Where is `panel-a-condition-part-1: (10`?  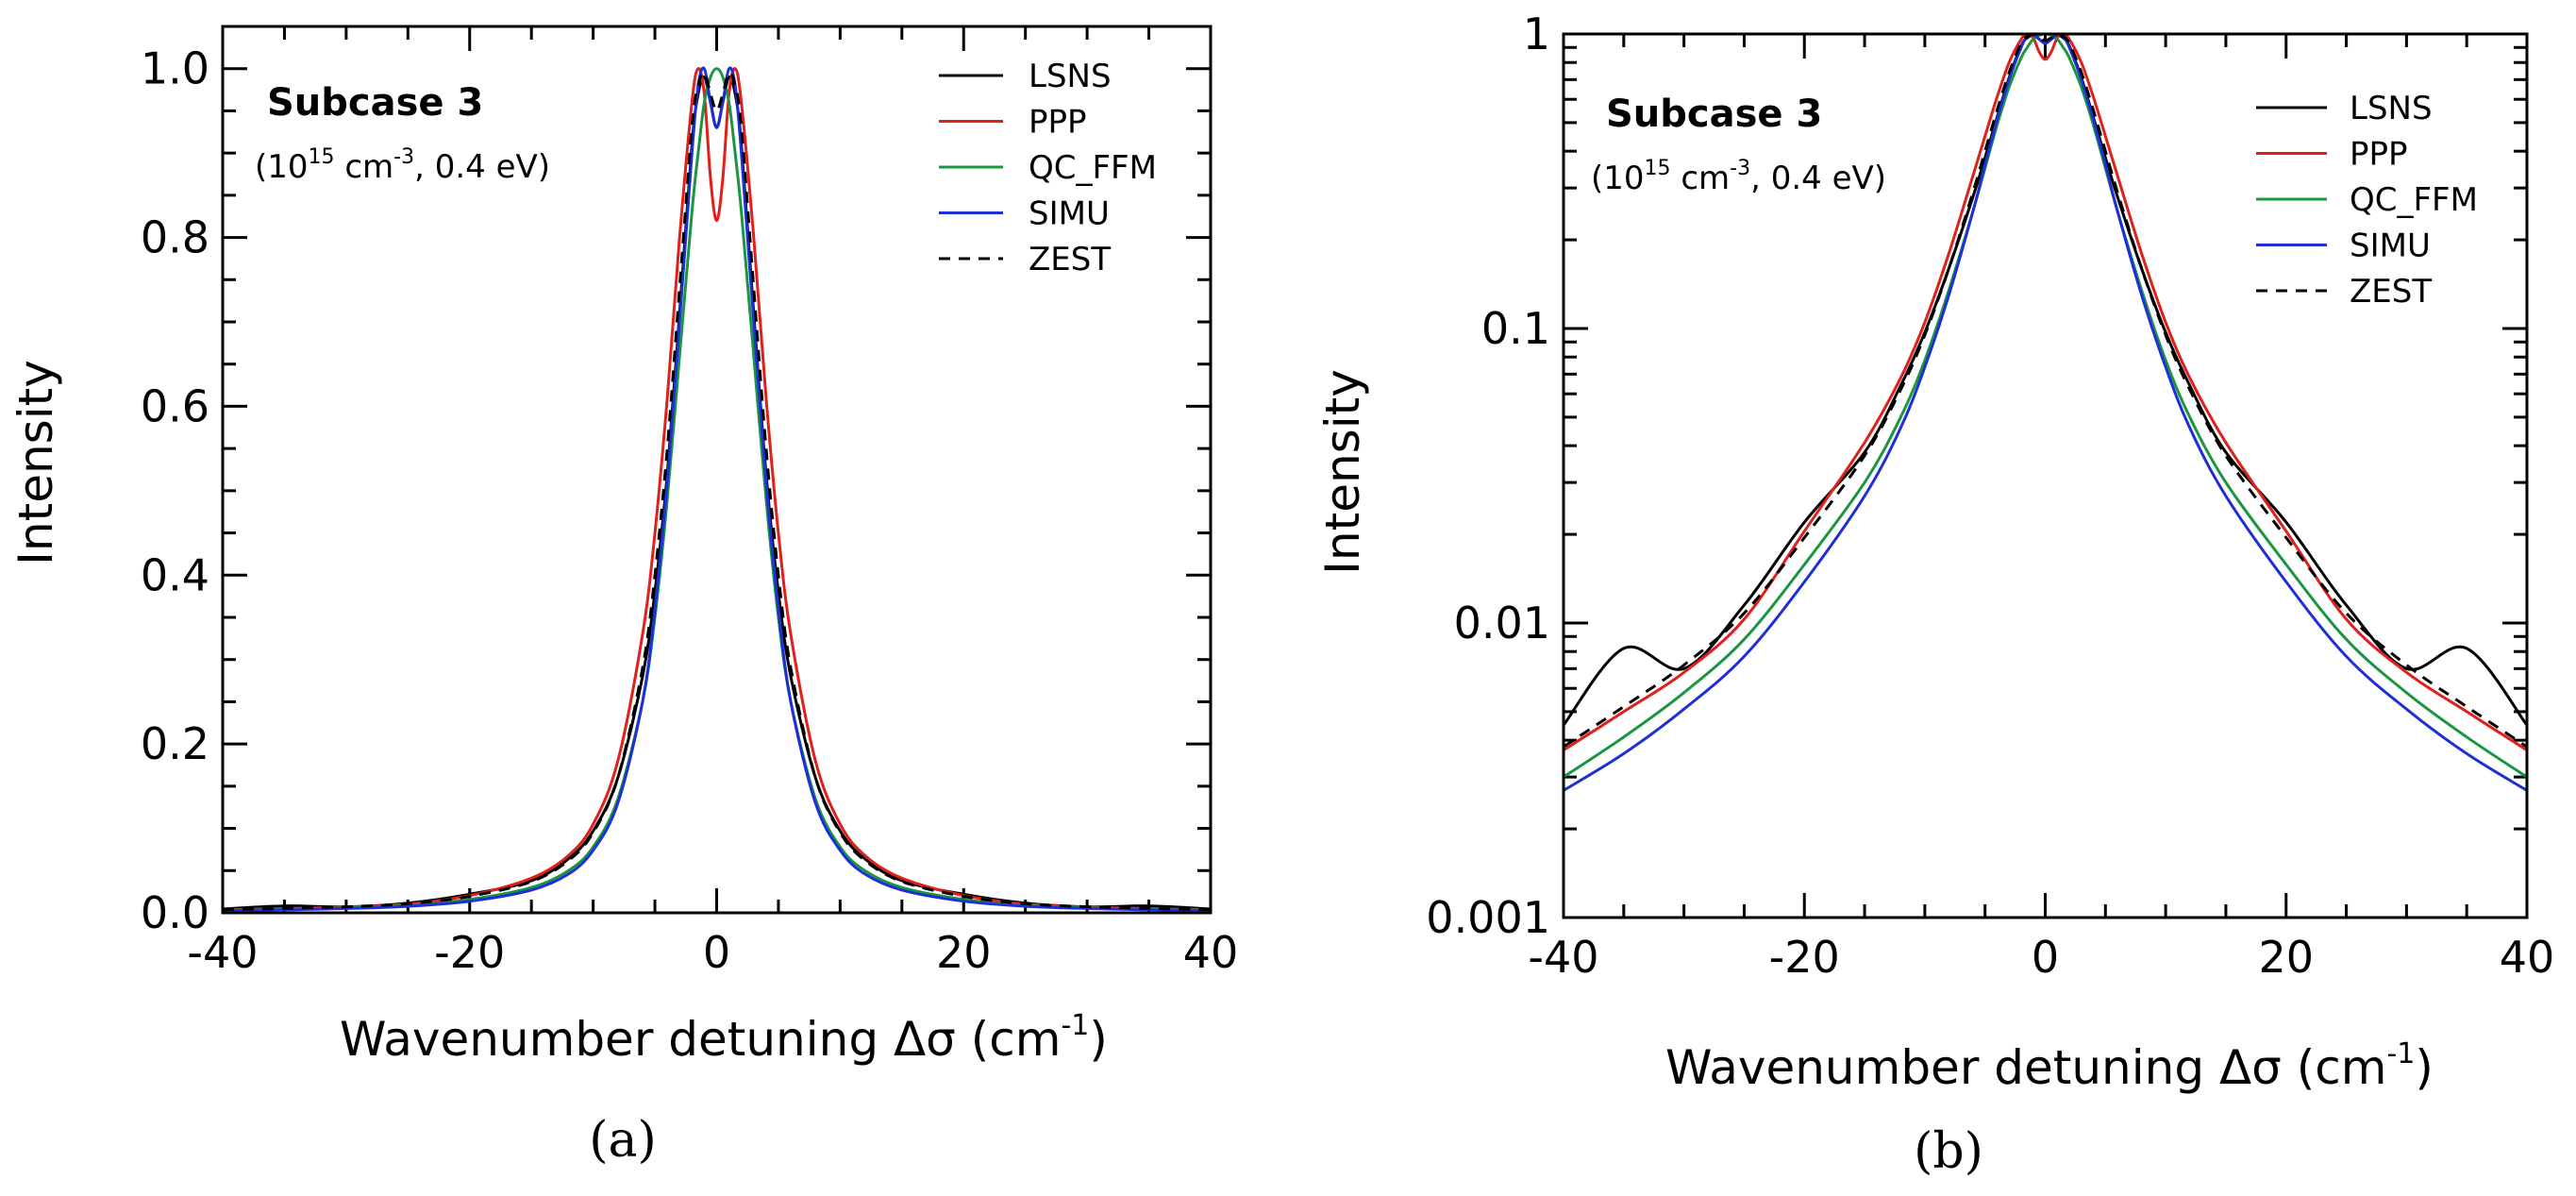 panel-a-condition-part-1: (10 is located at coordinates (282, 167).